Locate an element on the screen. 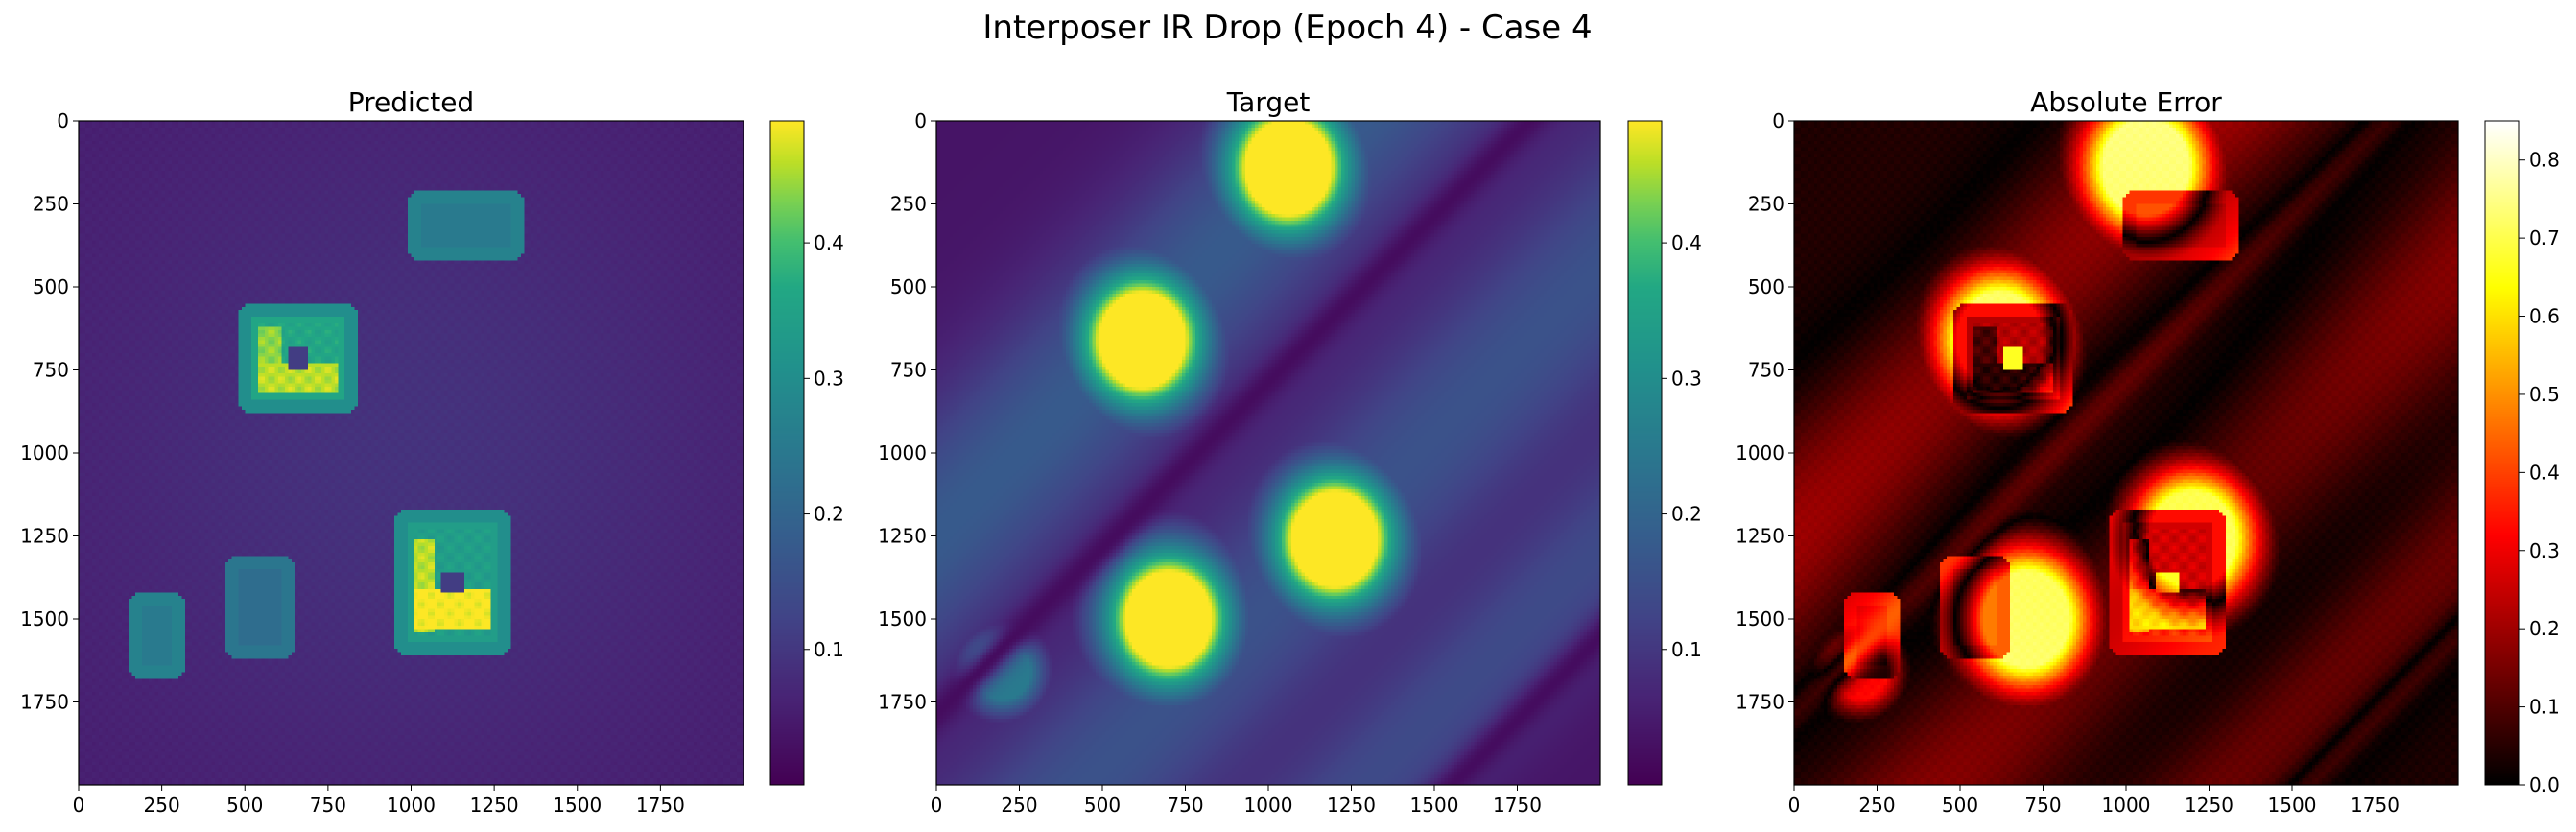 This screenshot has height=832, width=2576. panel-title: Target is located at coordinates (1268, 102).